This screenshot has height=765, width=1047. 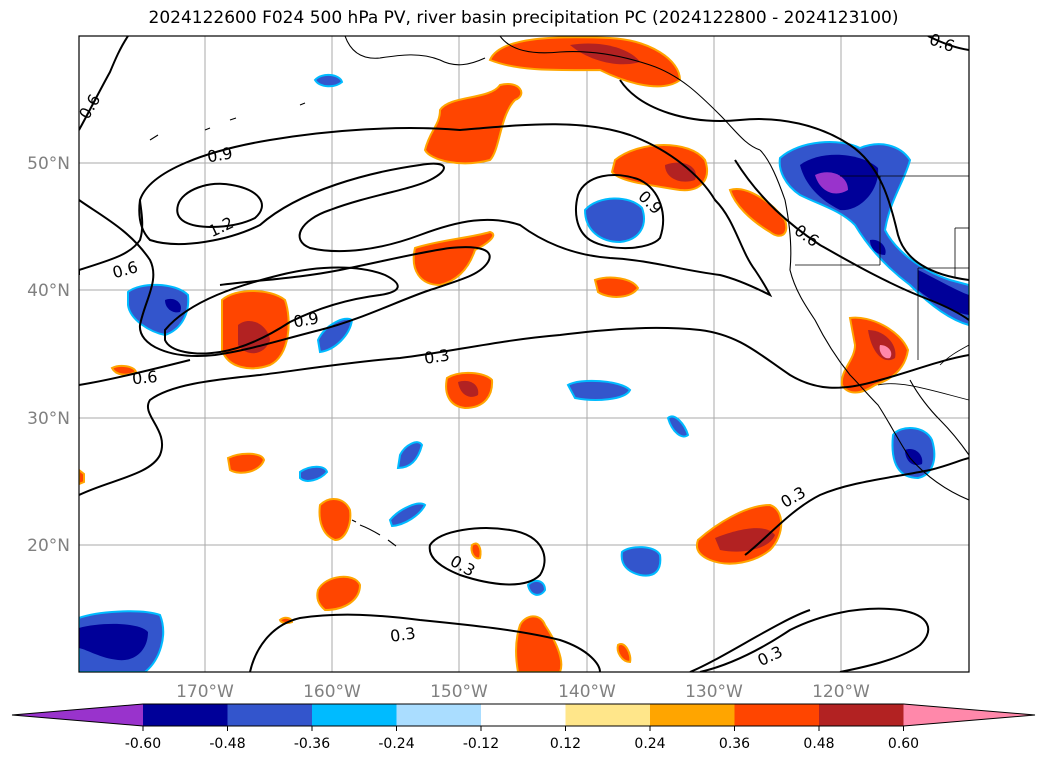 I want to click on precip-blob-mid, so click(x=453, y=258).